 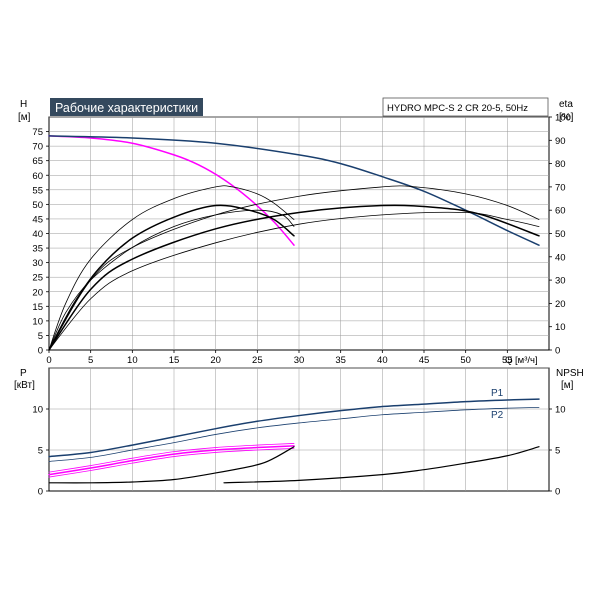 What do you see at coordinates (560, 304) in the screenshot?
I see `y2-tick-label: 20` at bounding box center [560, 304].